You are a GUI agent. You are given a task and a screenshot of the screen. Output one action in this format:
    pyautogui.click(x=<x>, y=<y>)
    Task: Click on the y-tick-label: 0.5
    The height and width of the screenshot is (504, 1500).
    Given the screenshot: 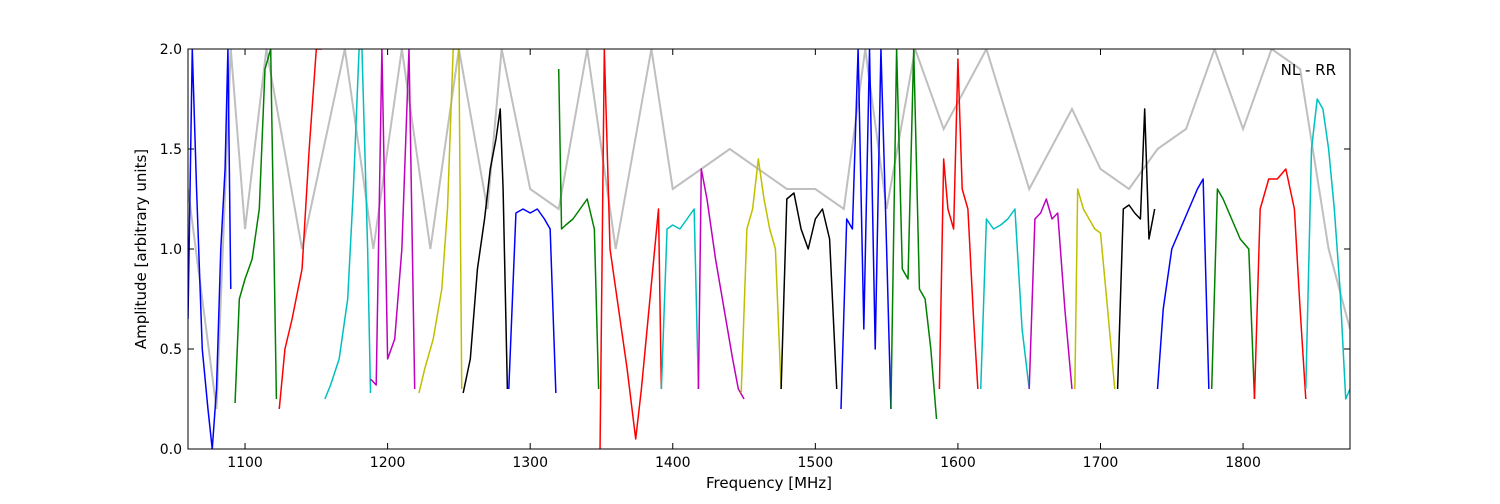 What is the action you would take?
    pyautogui.click(x=171, y=350)
    